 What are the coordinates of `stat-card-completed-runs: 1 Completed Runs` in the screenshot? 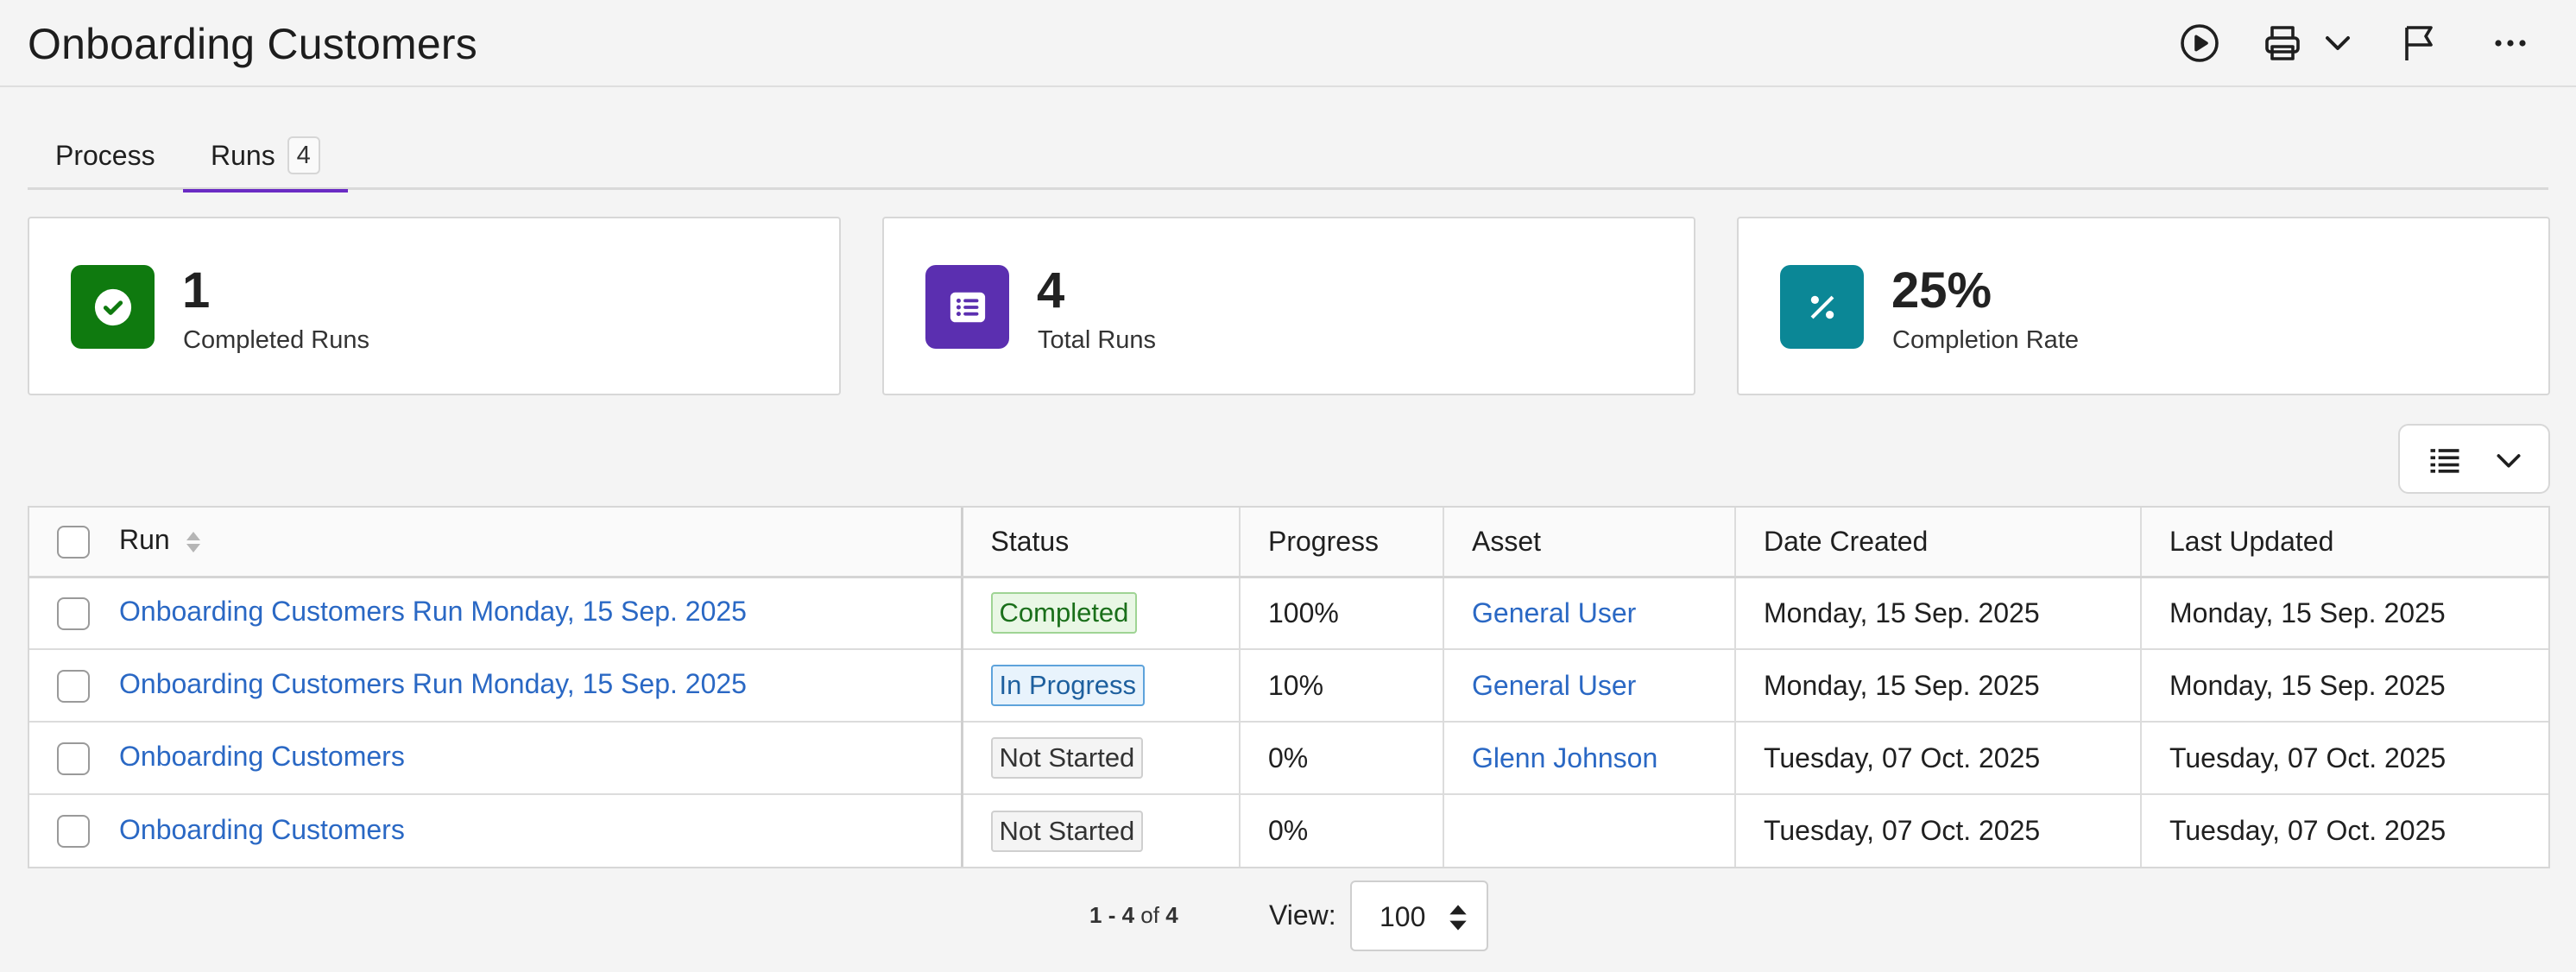 It's located at (434, 306).